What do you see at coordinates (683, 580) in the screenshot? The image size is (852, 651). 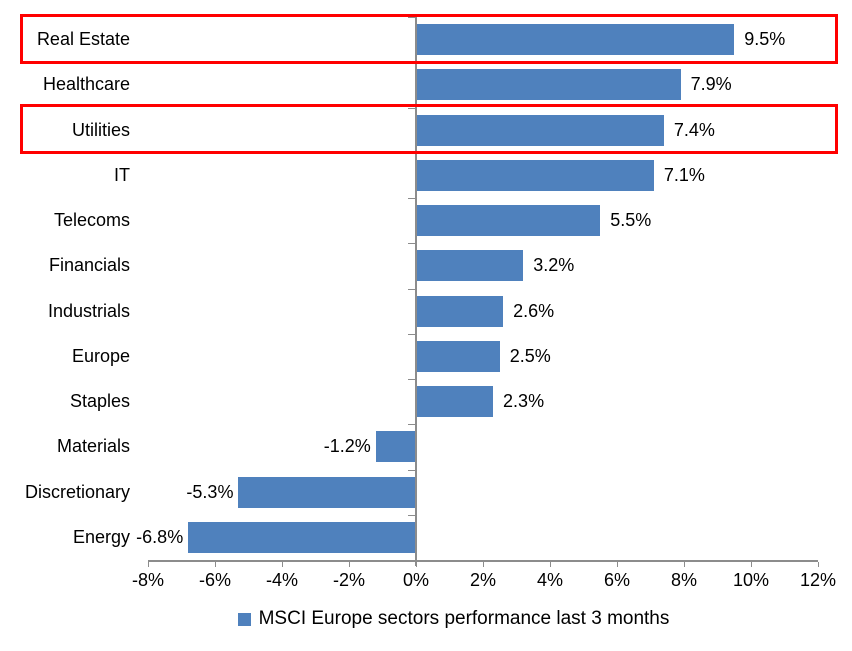 I see `value-axis-tick-label: 8%` at bounding box center [683, 580].